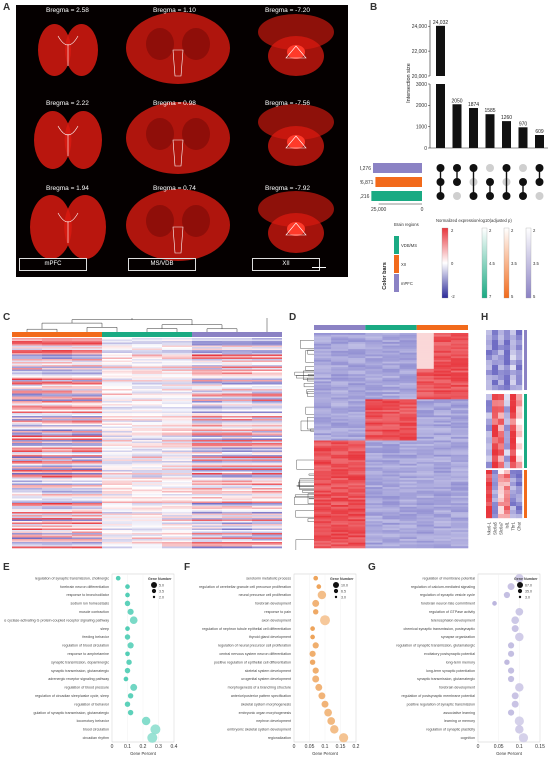 Image resolution: width=550 pixels, height=766 pixels. I want to click on hemisphere-right, so click(81, 50).